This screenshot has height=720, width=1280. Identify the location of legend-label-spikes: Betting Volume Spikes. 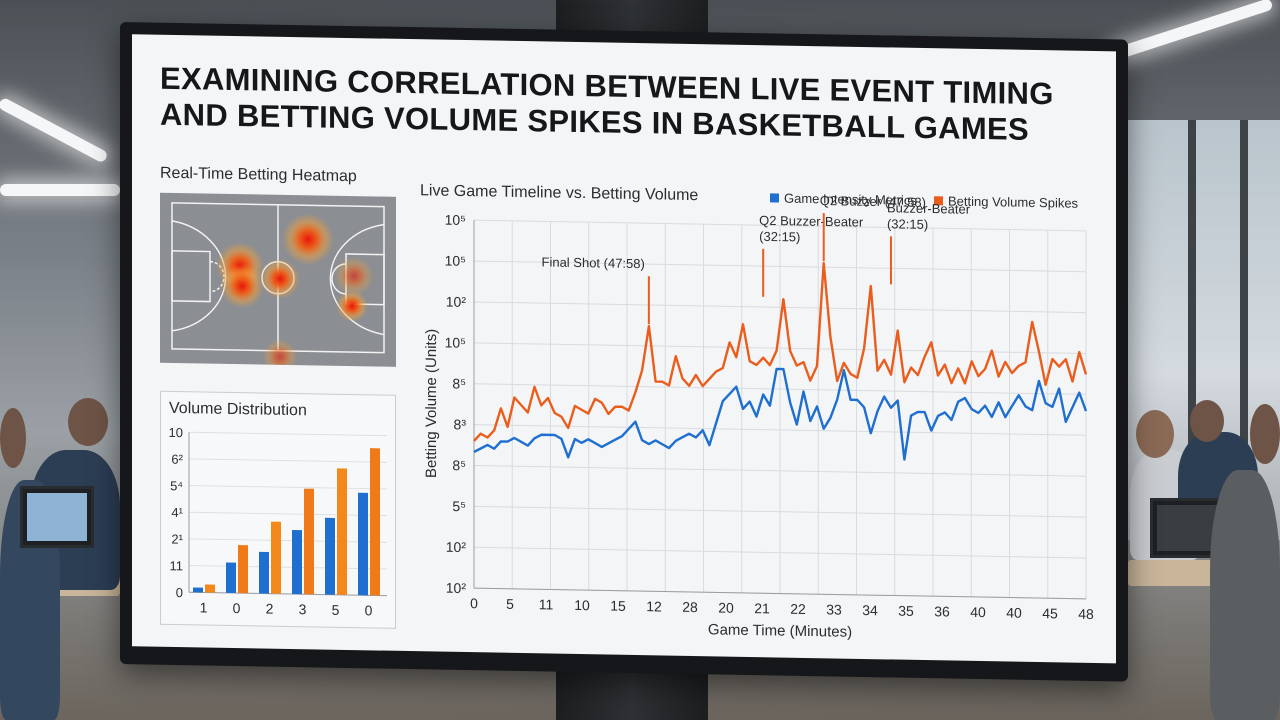
(1013, 201).